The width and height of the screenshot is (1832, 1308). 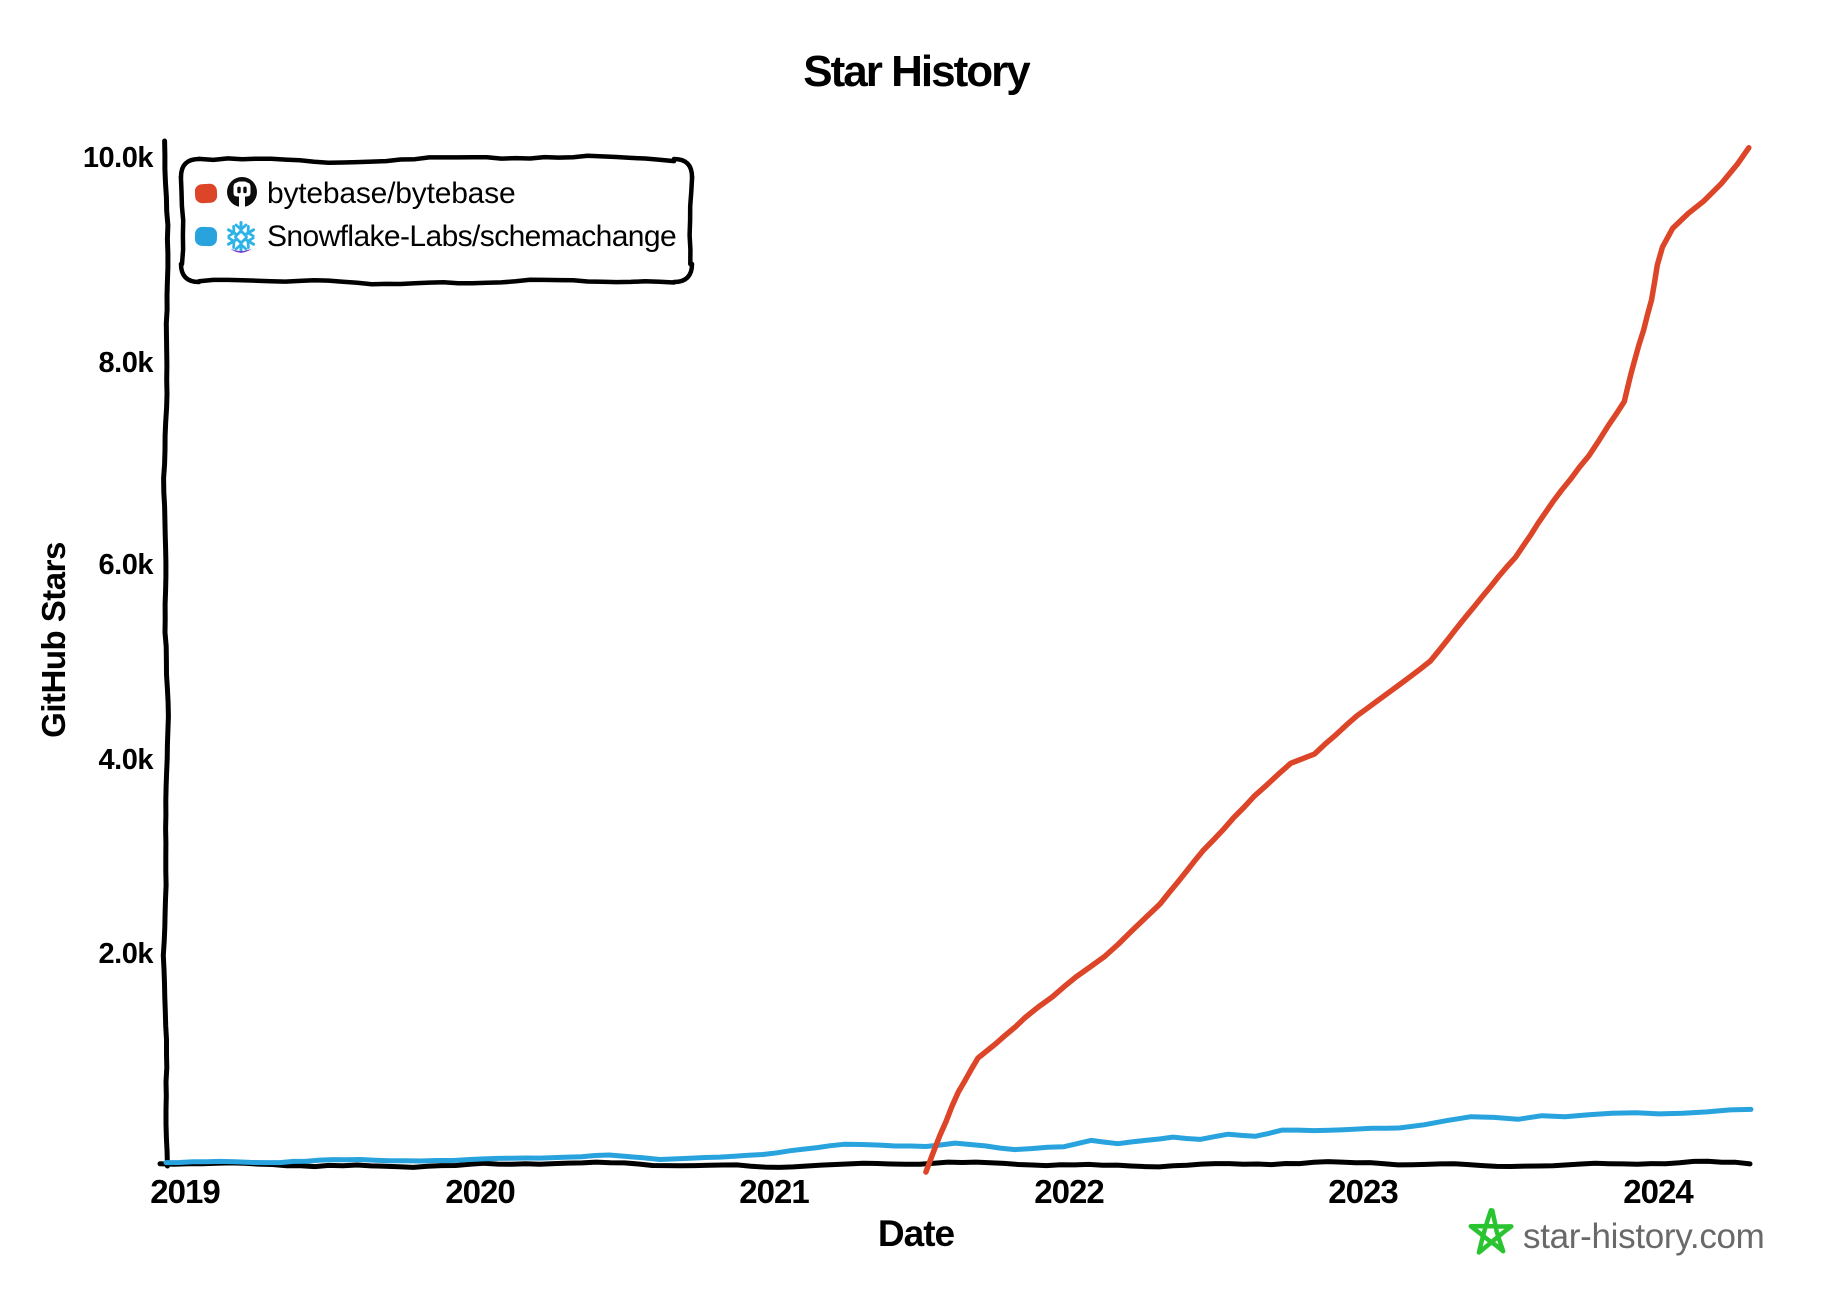 What do you see at coordinates (774, 1191) in the screenshot?
I see `svg-text: 2021` at bounding box center [774, 1191].